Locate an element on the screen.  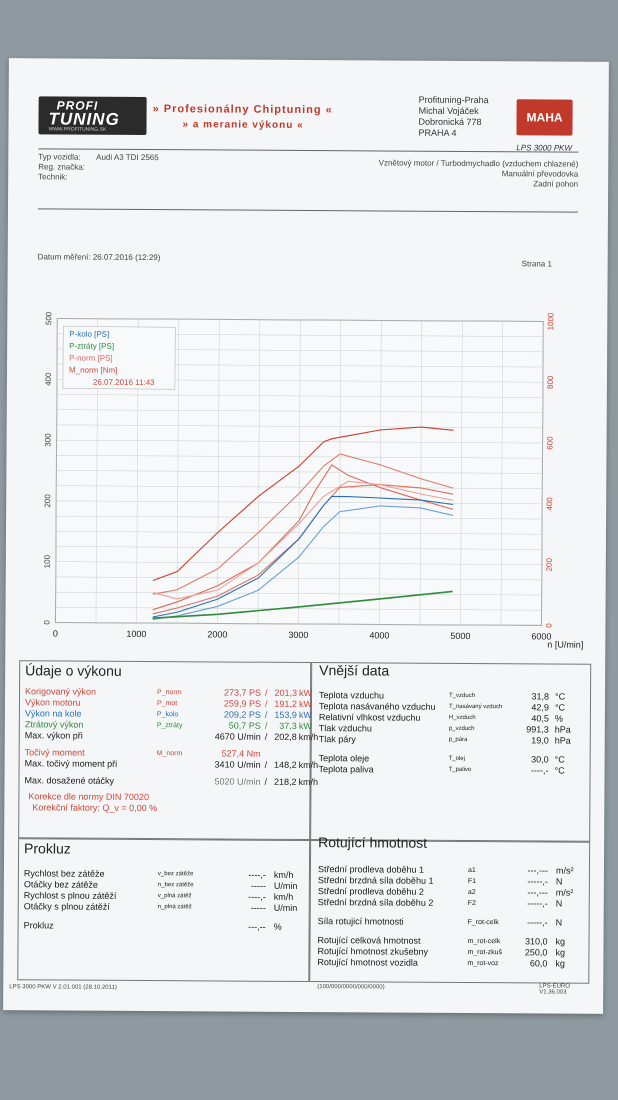
rotujici-label: Síla rotujicí hmotnosti is located at coordinates (360, 921).